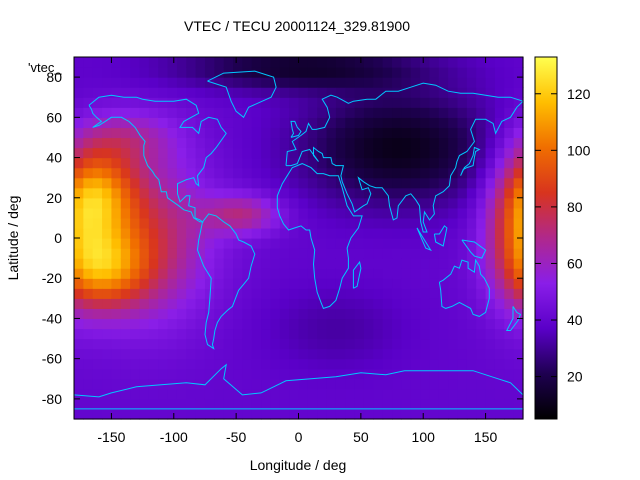 The height and width of the screenshot is (480, 640). I want to click on x-tick-label: 0, so click(299, 437).